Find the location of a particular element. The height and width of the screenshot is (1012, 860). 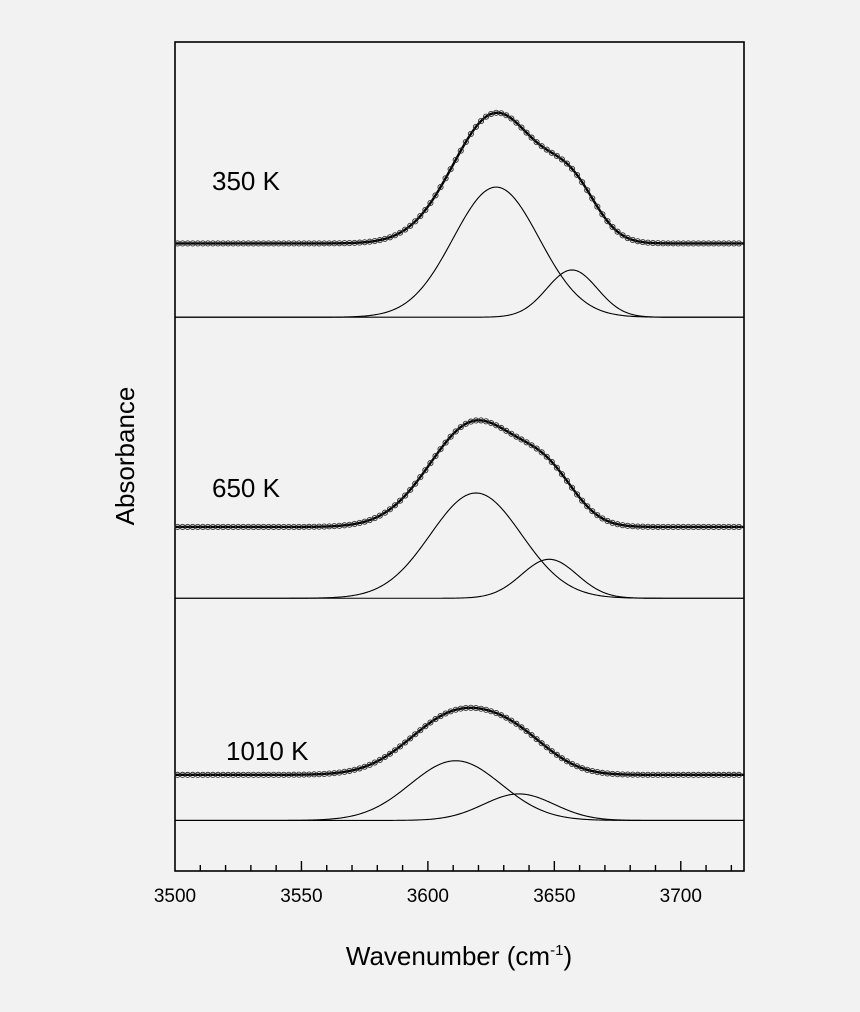

x-tick-label: 3500 is located at coordinates (175, 896).